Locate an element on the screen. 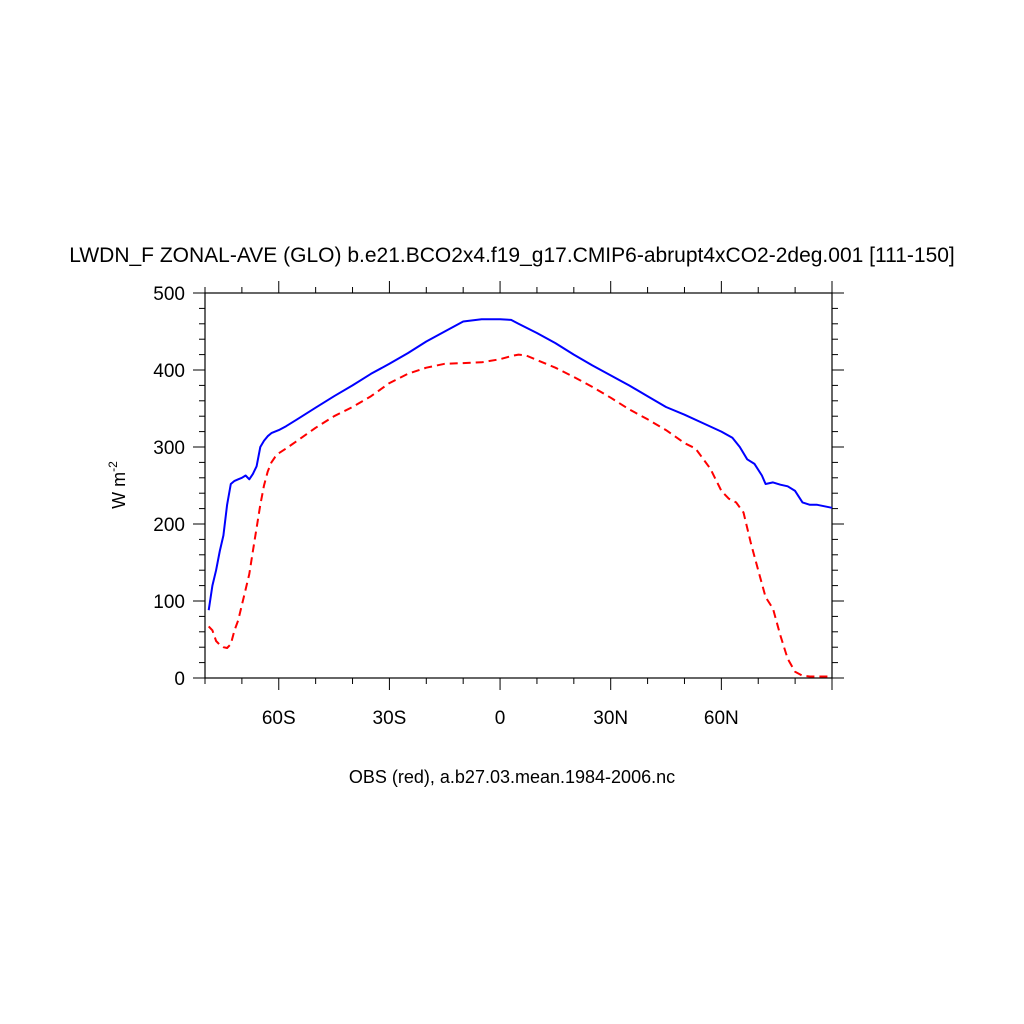 This screenshot has width=1024, height=1024. y-axis-label: W m-2 is located at coordinates (117, 485).